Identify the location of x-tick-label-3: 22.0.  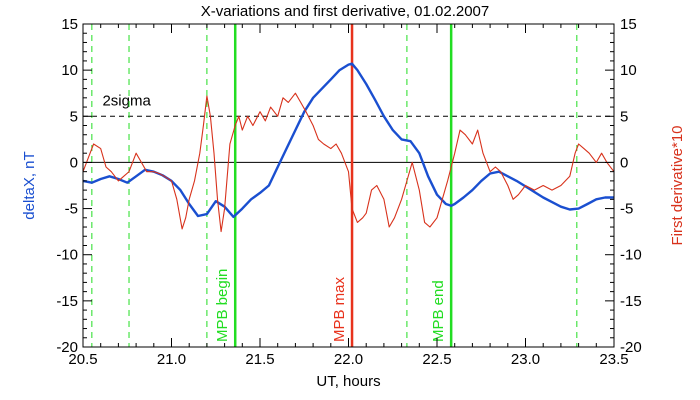
(348, 359).